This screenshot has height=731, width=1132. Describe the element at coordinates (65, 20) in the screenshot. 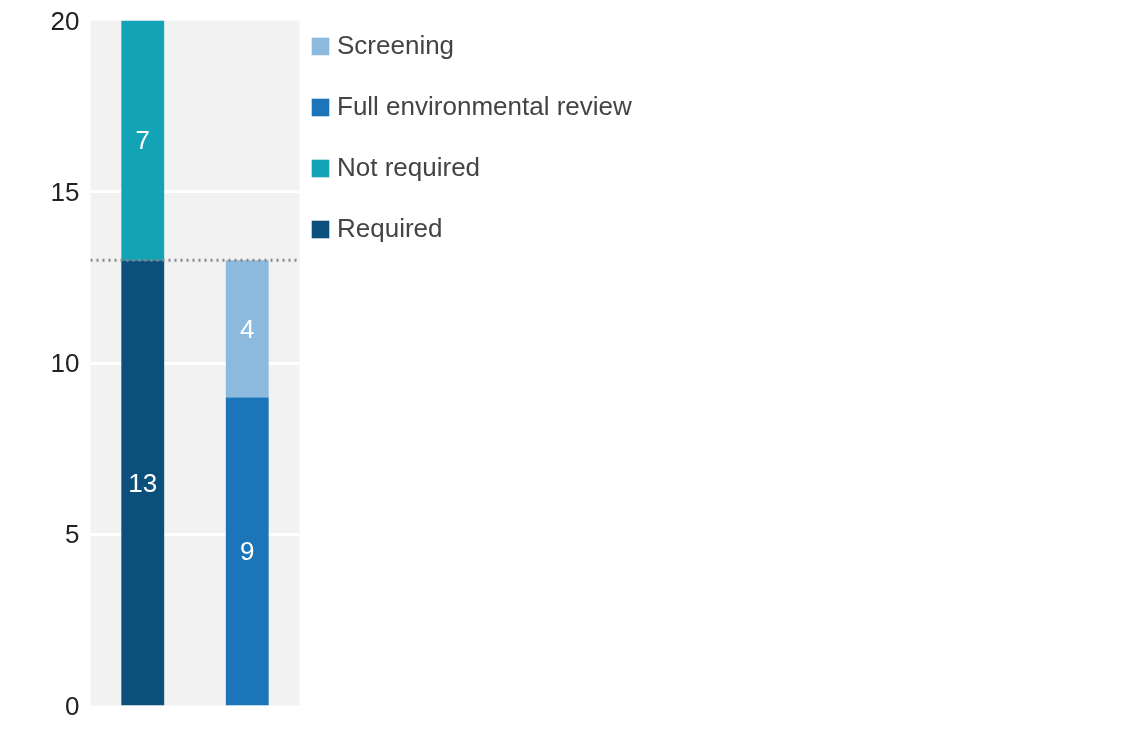

I see `y-tick-label: 20` at that location.